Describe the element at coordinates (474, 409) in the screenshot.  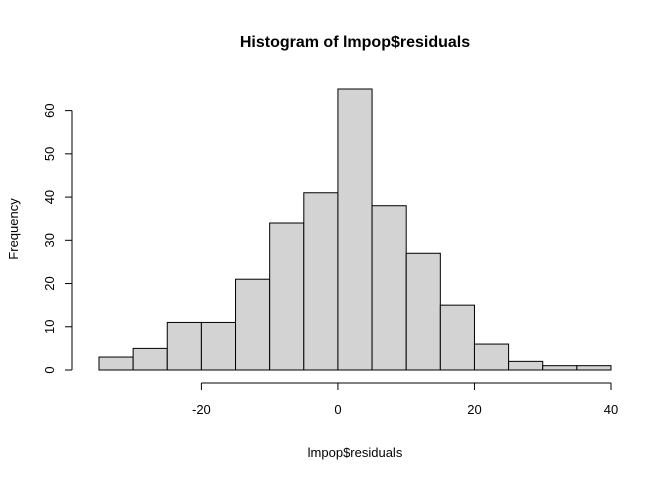
I see `x-tick-label-2: 20` at that location.